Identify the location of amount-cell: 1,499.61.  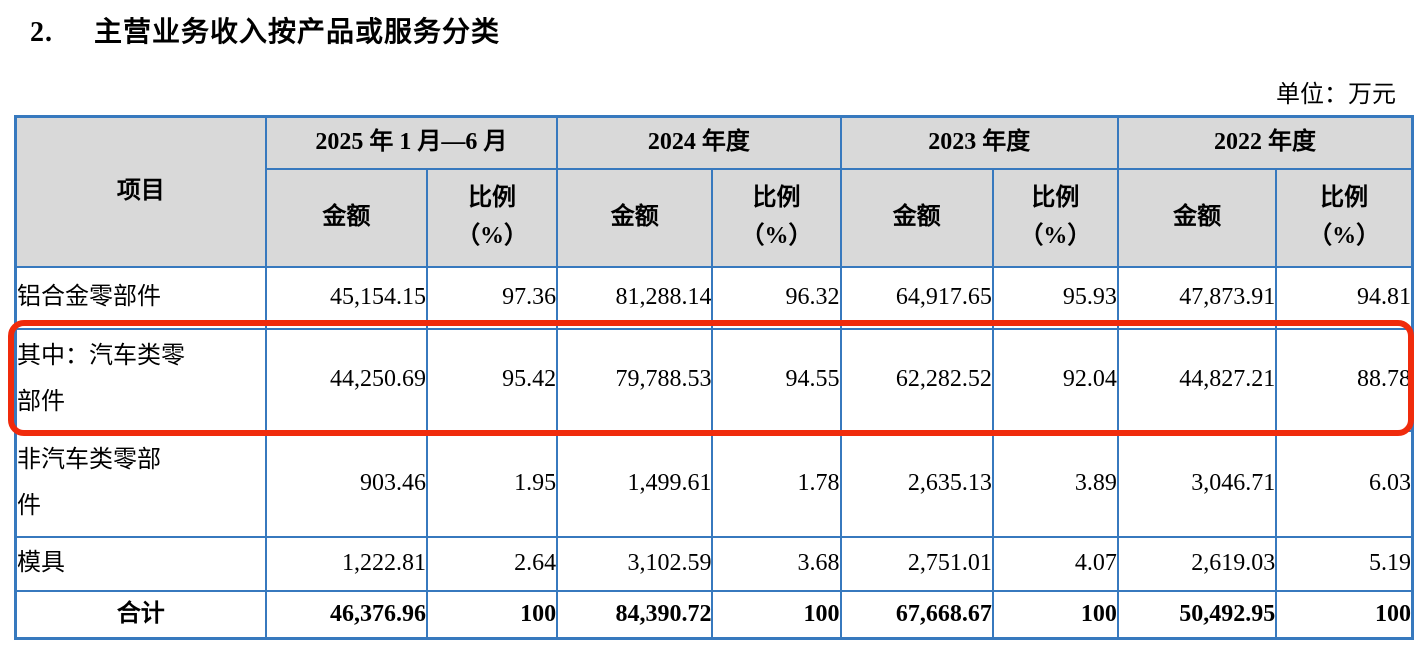
(635, 483).